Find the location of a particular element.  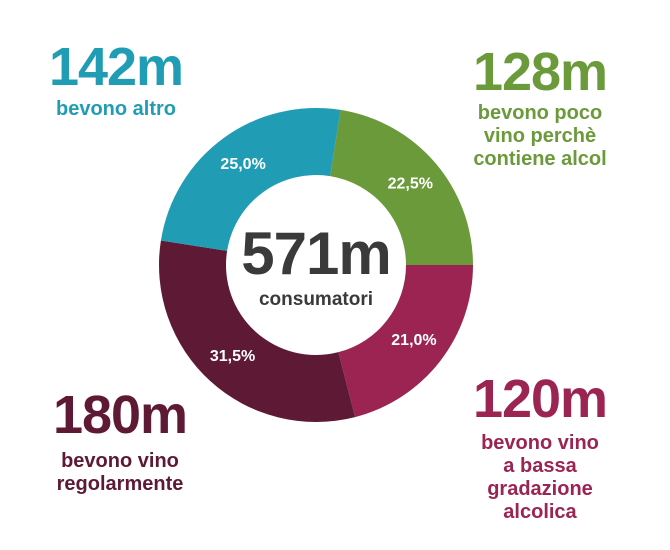

center-value: 571m is located at coordinates (315, 253).